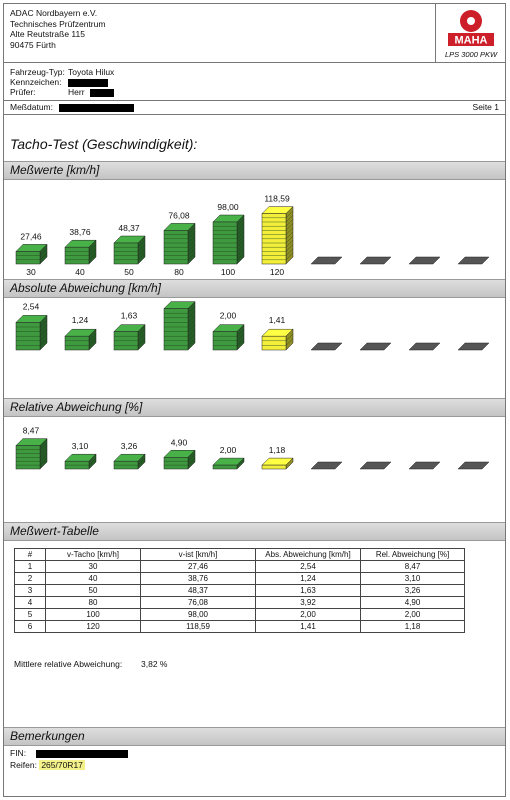 Image resolution: width=510 pixels, height=800 pixels. Describe the element at coordinates (33, 44) in the screenshot. I see `address-line: 90475 Fürth` at that location.